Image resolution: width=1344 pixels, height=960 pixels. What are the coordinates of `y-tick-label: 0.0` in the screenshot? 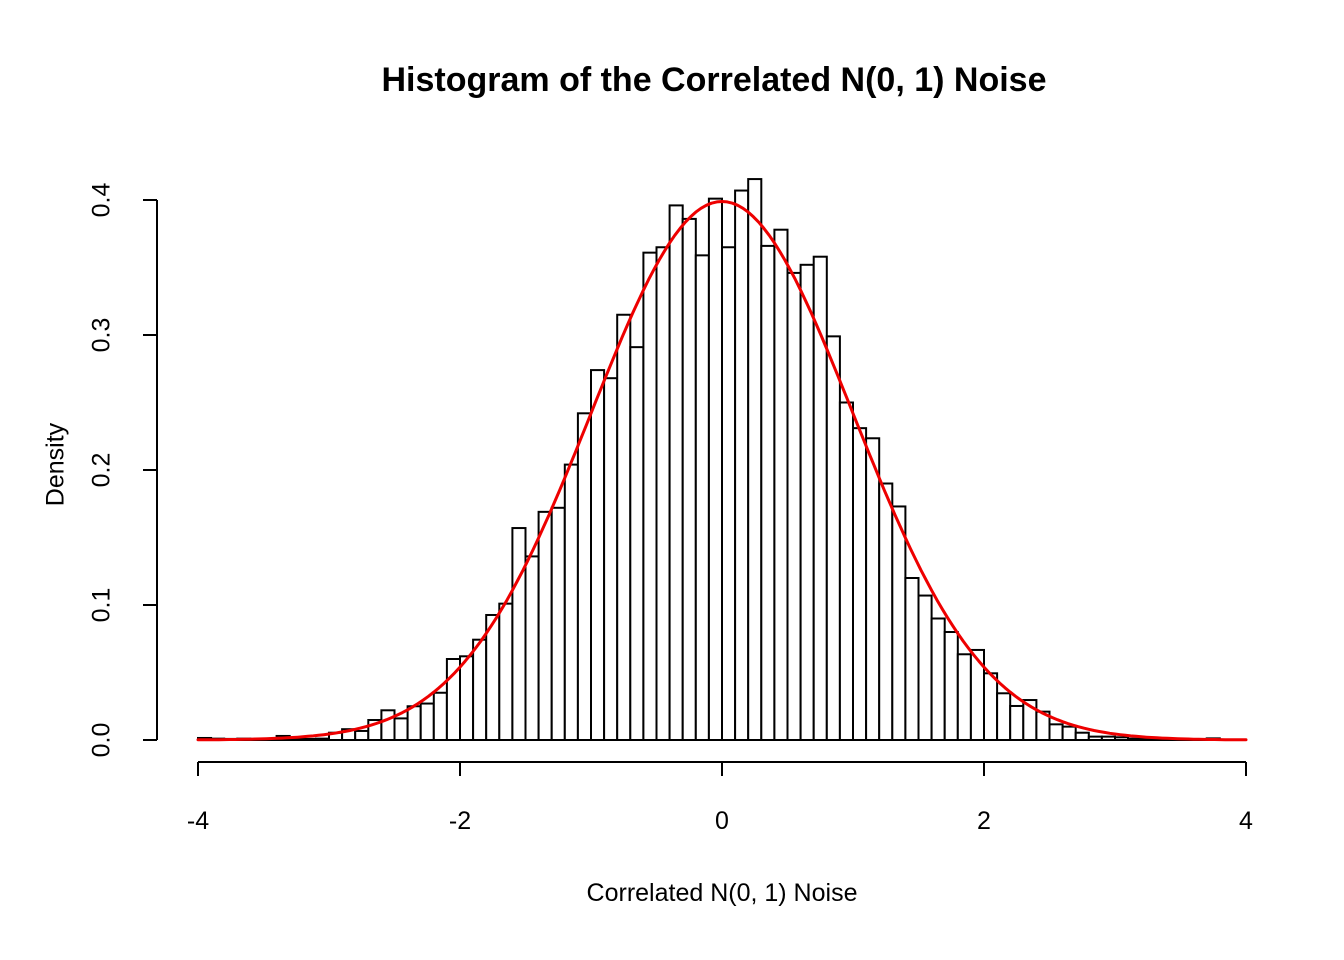 It's located at (102, 740).